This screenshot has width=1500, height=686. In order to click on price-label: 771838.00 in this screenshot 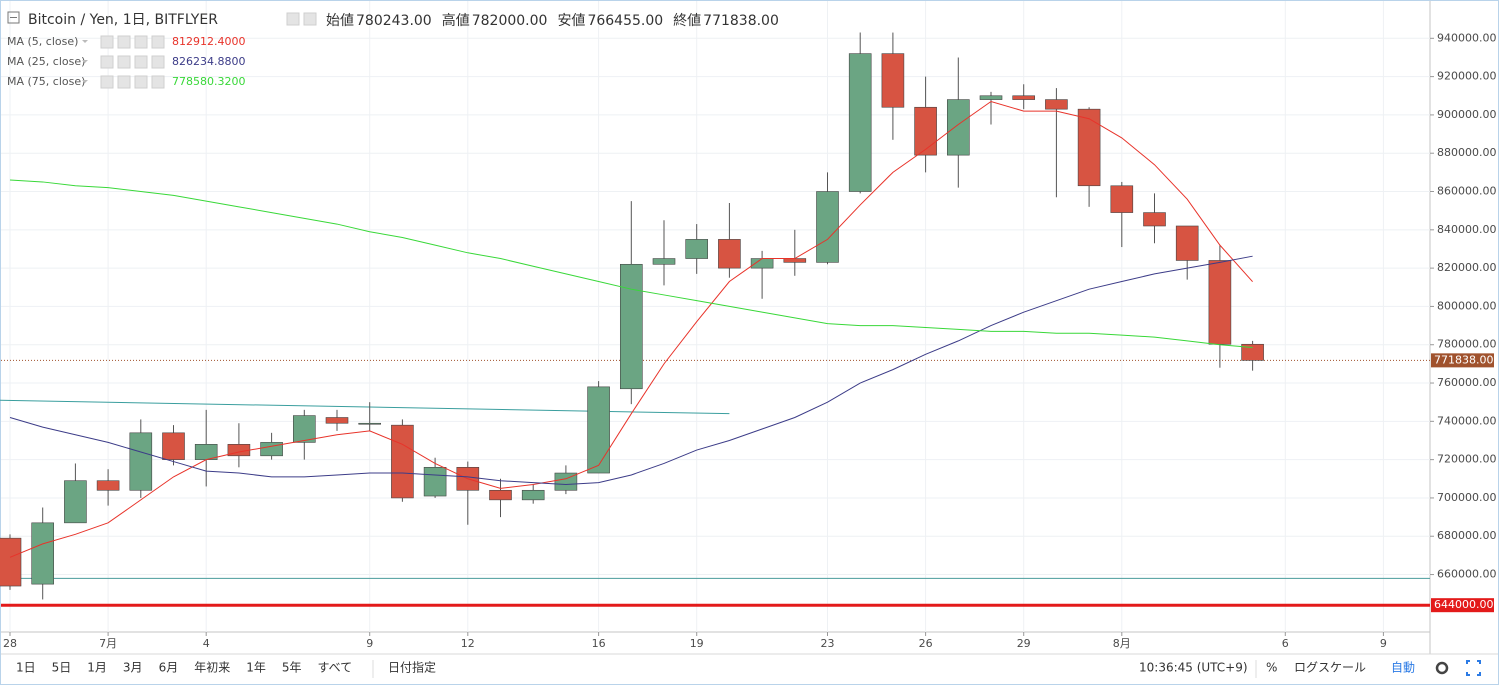, I will do `click(1464, 359)`.